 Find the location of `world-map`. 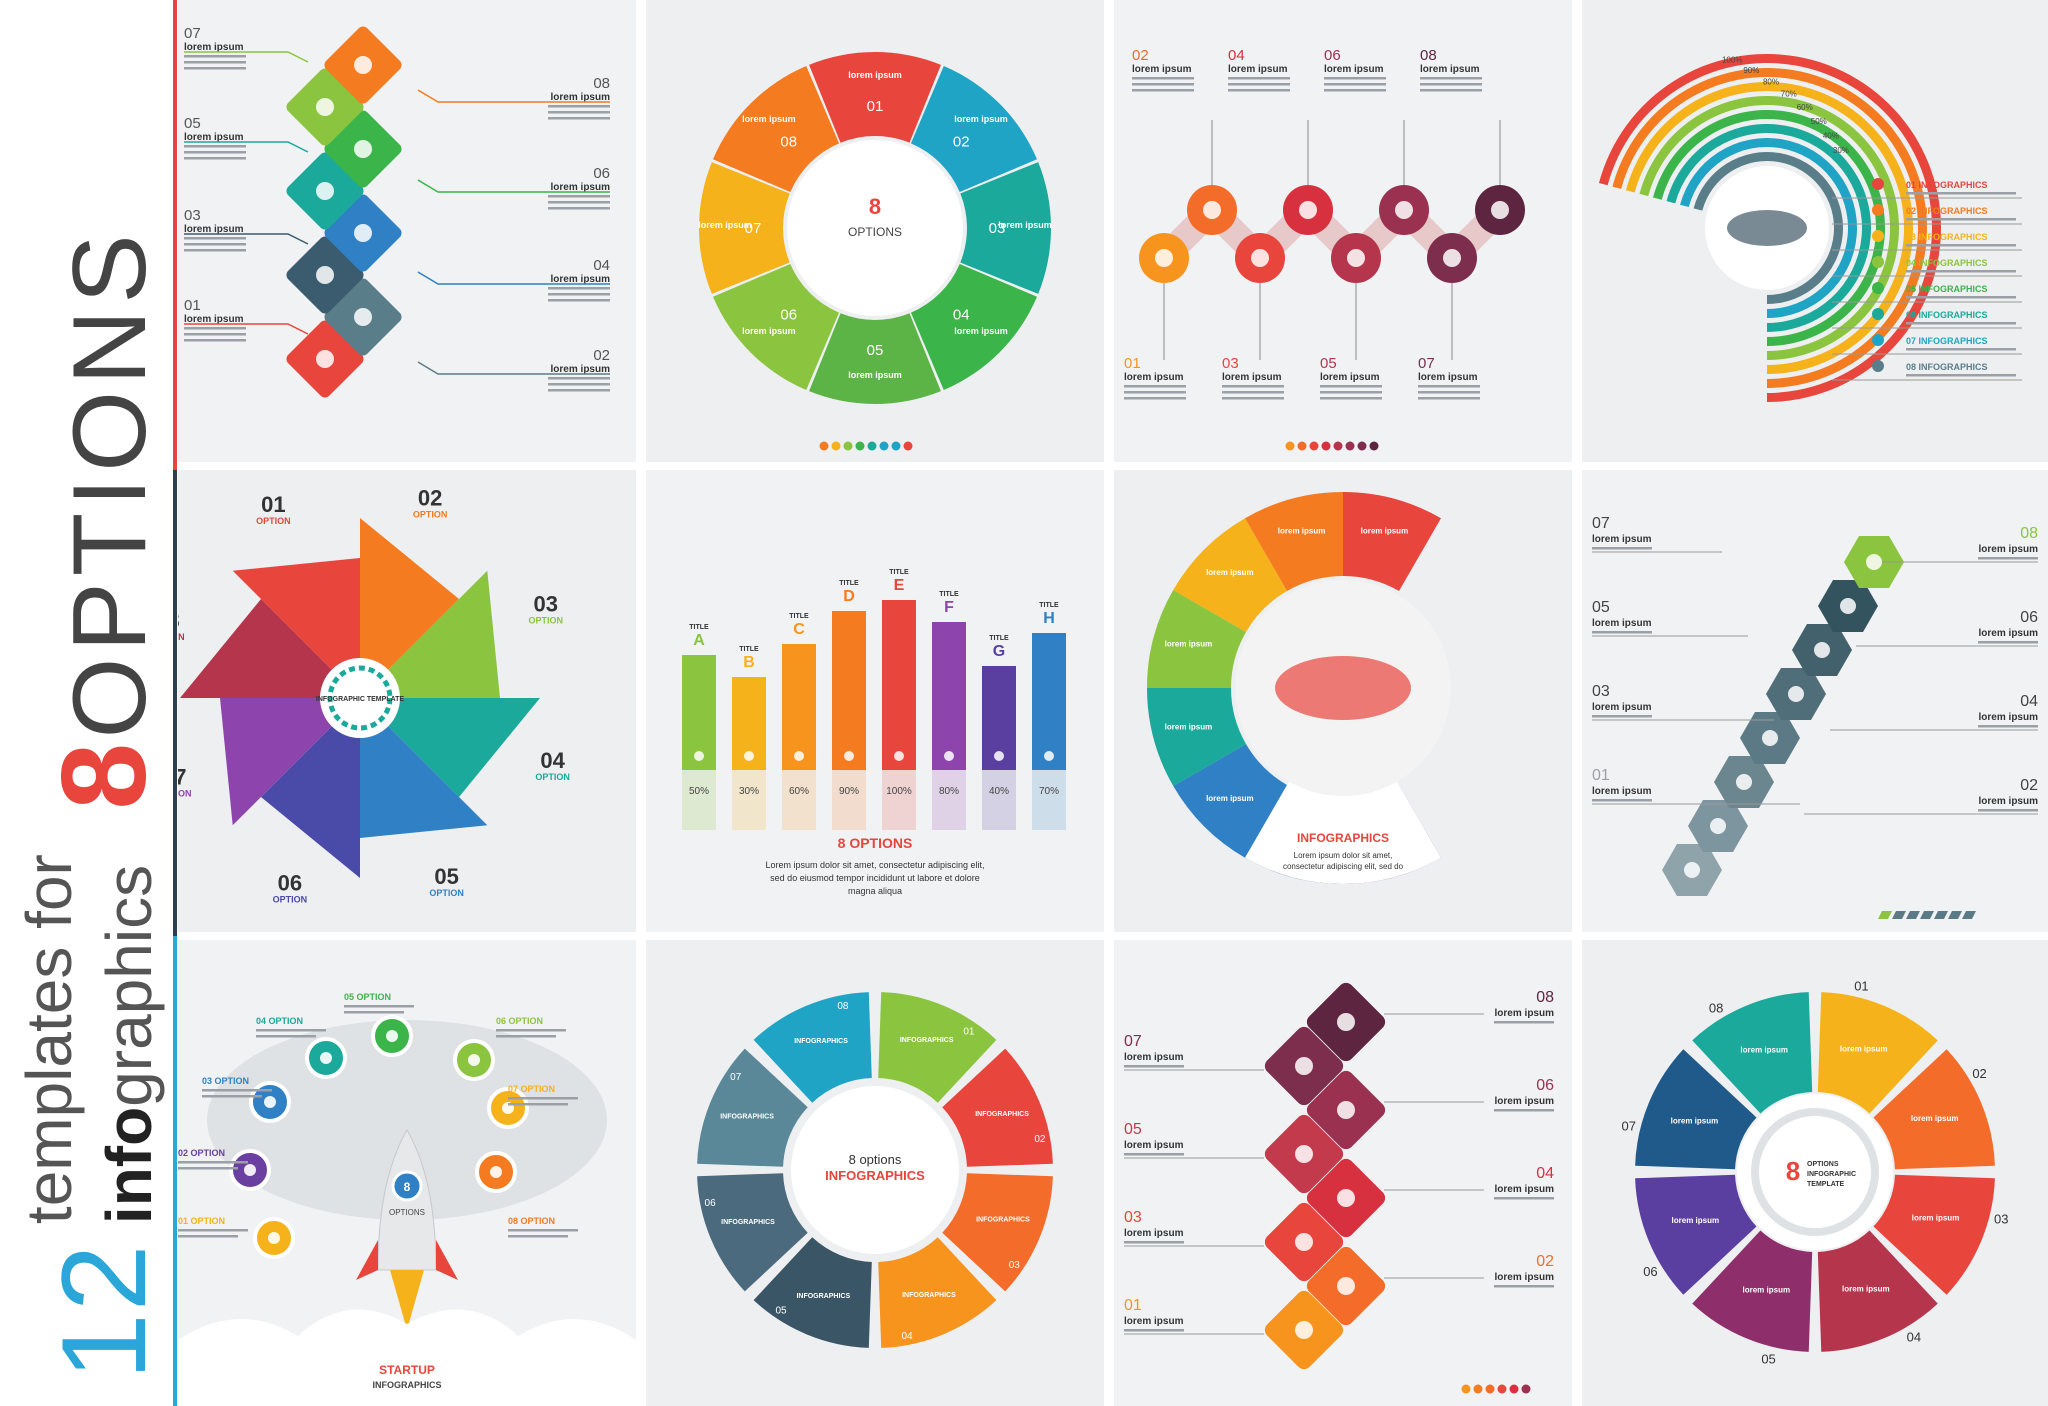

world-map is located at coordinates (1767, 228).